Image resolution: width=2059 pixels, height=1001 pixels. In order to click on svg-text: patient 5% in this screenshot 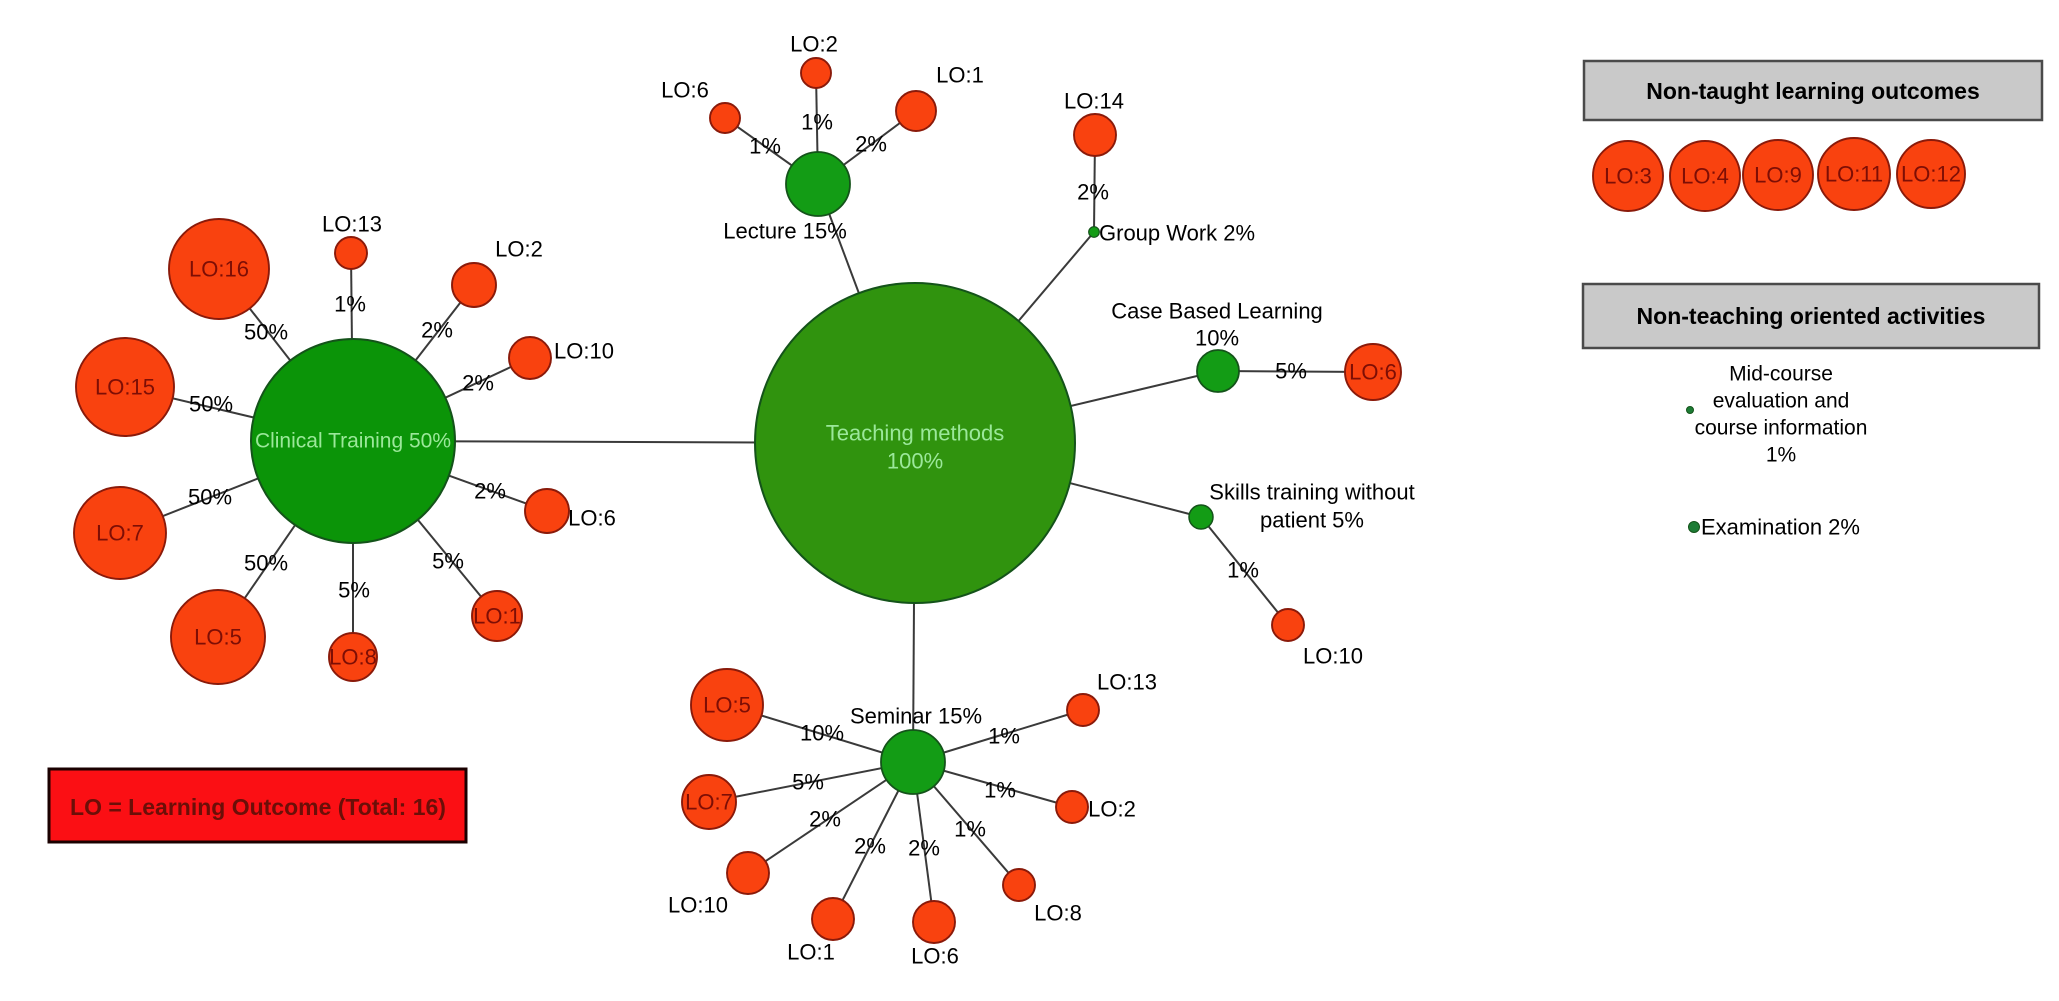, I will do `click(1312, 520)`.